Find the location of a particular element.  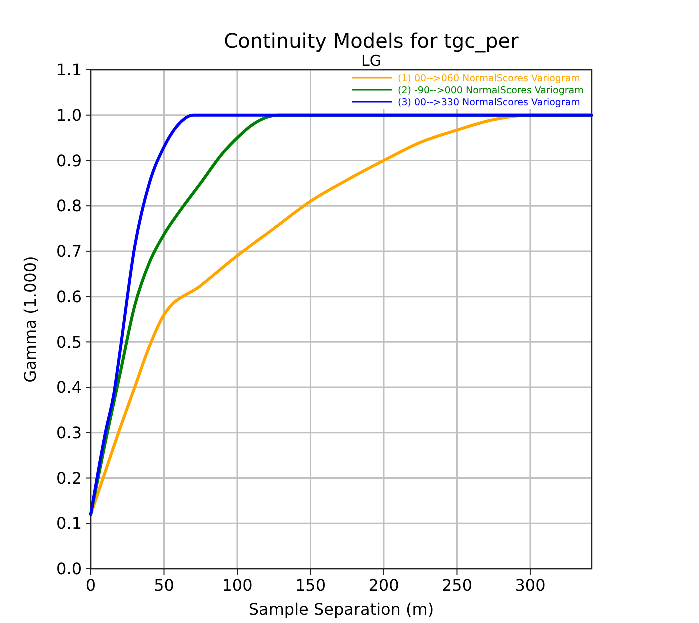

y-tick-label: 0.9 is located at coordinates (69, 160).